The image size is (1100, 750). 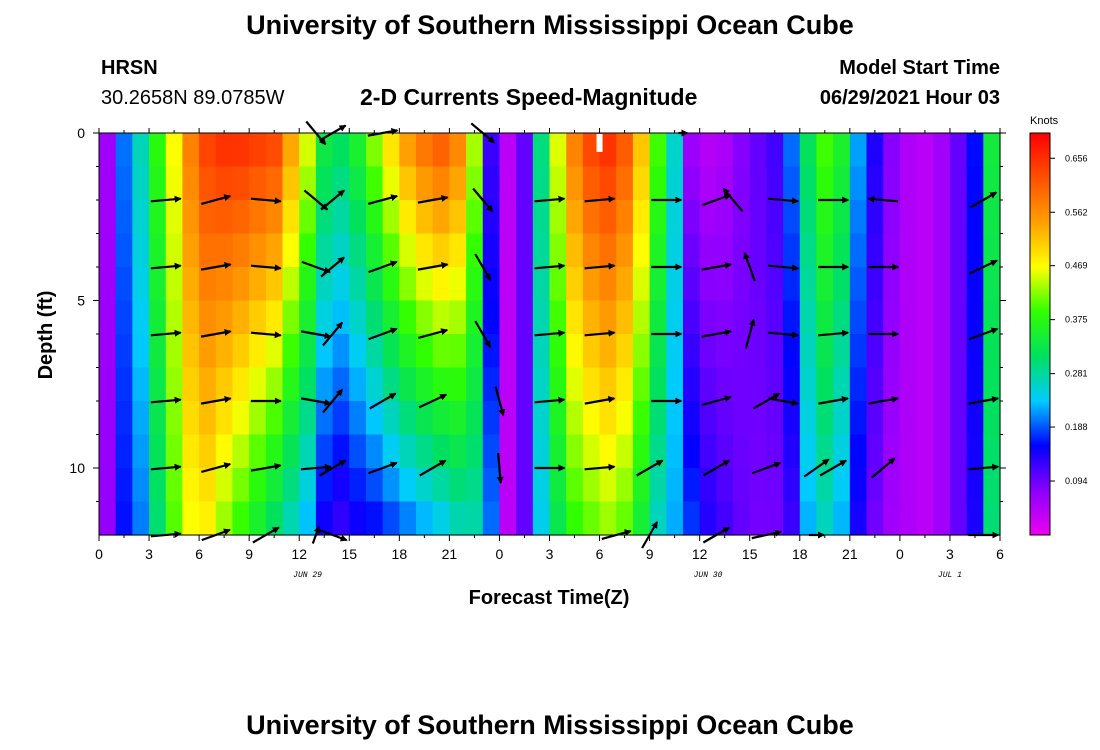 What do you see at coordinates (1076, 481) in the screenshot?
I see `colorbar-tick-label: 0.094` at bounding box center [1076, 481].